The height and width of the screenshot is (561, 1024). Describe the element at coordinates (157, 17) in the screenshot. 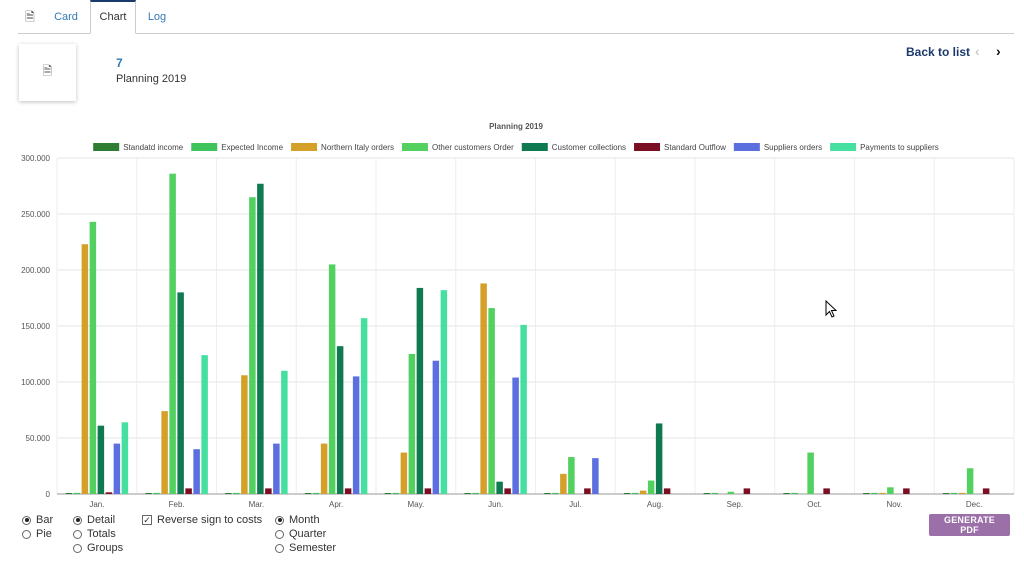

I see `tab-log: Log` at that location.